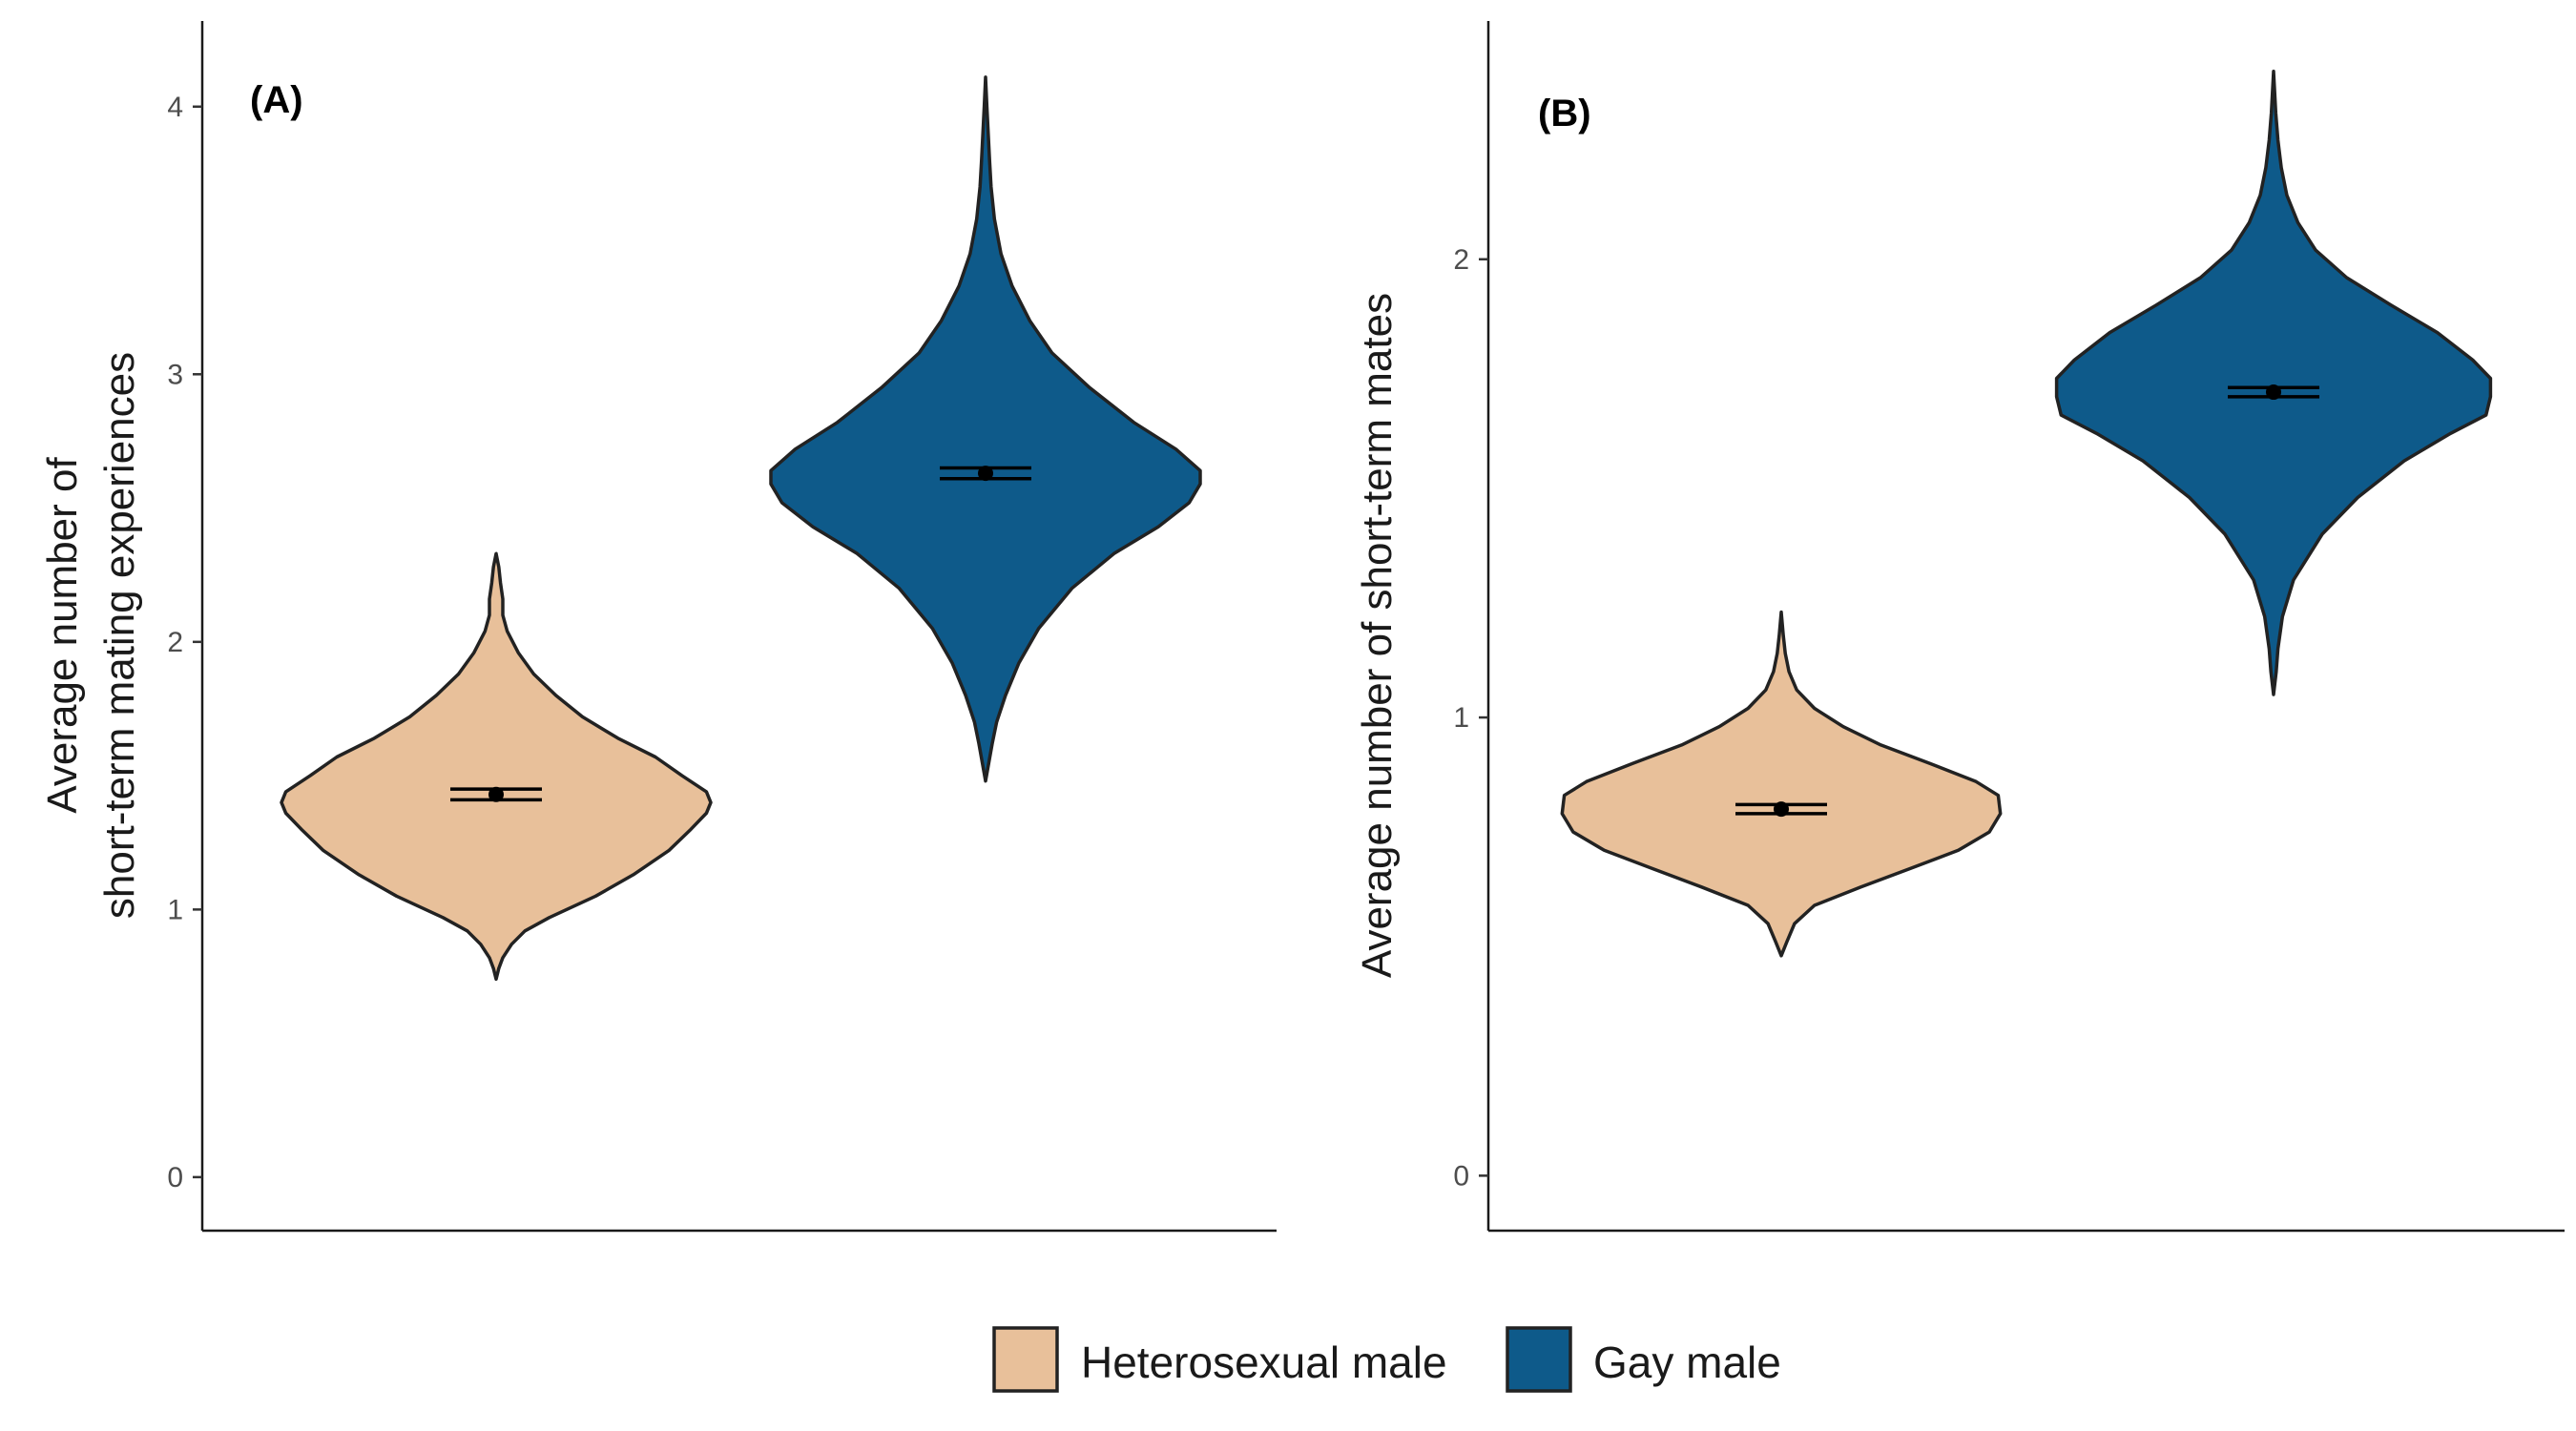  What do you see at coordinates (175, 107) in the screenshot?
I see `y-tick-label: 4` at bounding box center [175, 107].